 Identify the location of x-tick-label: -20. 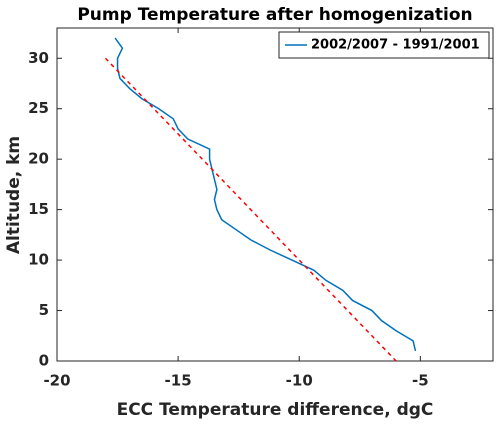
(56, 381).